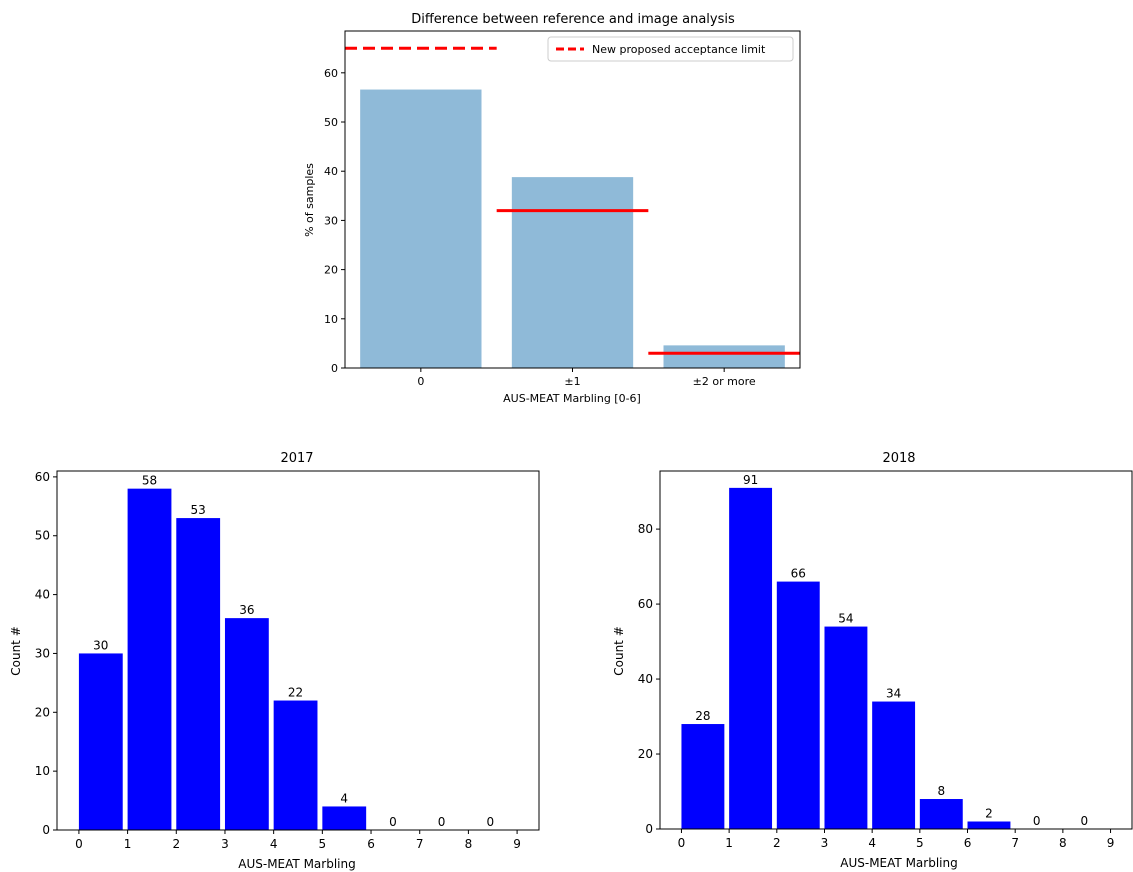 Image resolution: width=1133 pixels, height=872 pixels. I want to click on bar-value-label: 34, so click(893, 694).